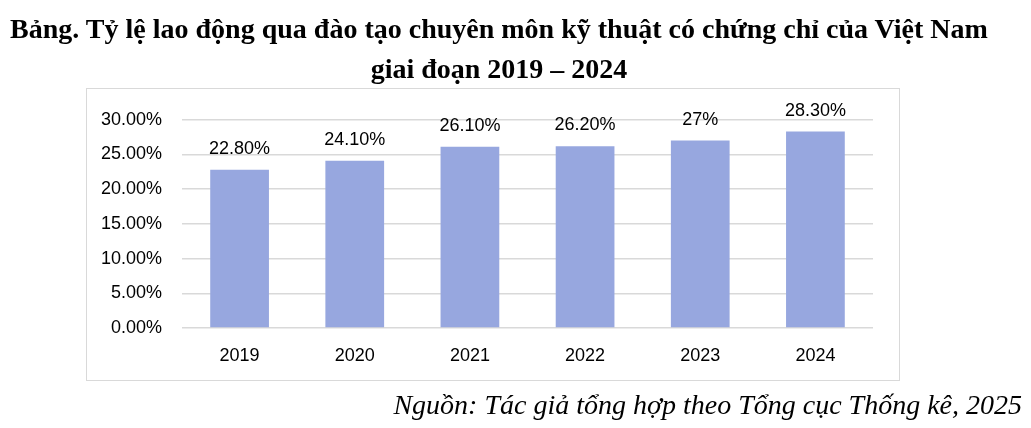 Image resolution: width=1031 pixels, height=428 pixels. Describe the element at coordinates (585, 124) in the screenshot. I see `data-label: 26.20%` at that location.